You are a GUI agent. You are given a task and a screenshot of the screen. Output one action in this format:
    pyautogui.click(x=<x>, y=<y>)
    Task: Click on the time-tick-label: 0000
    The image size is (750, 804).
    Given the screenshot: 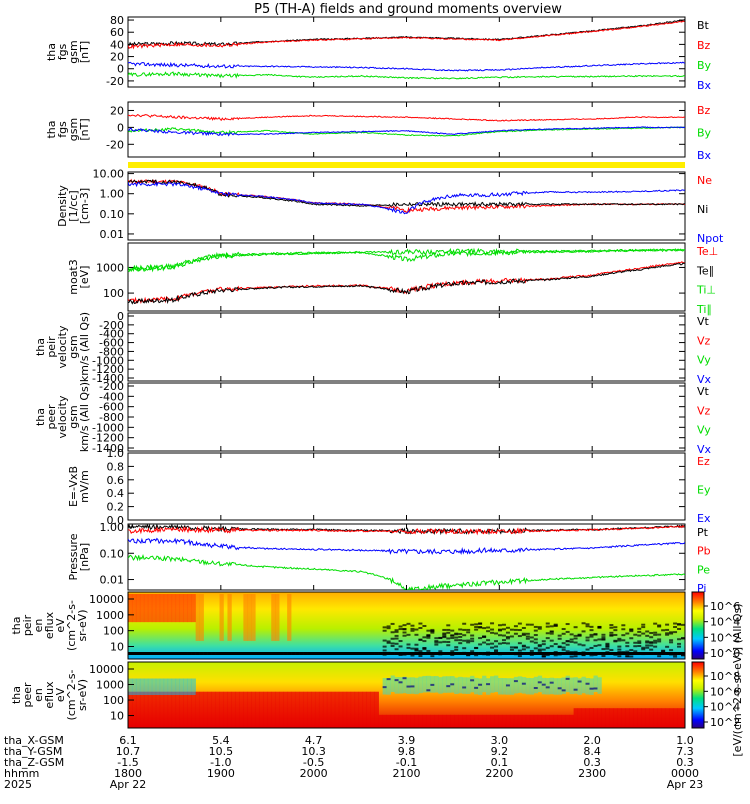 What is the action you would take?
    pyautogui.click(x=685, y=773)
    